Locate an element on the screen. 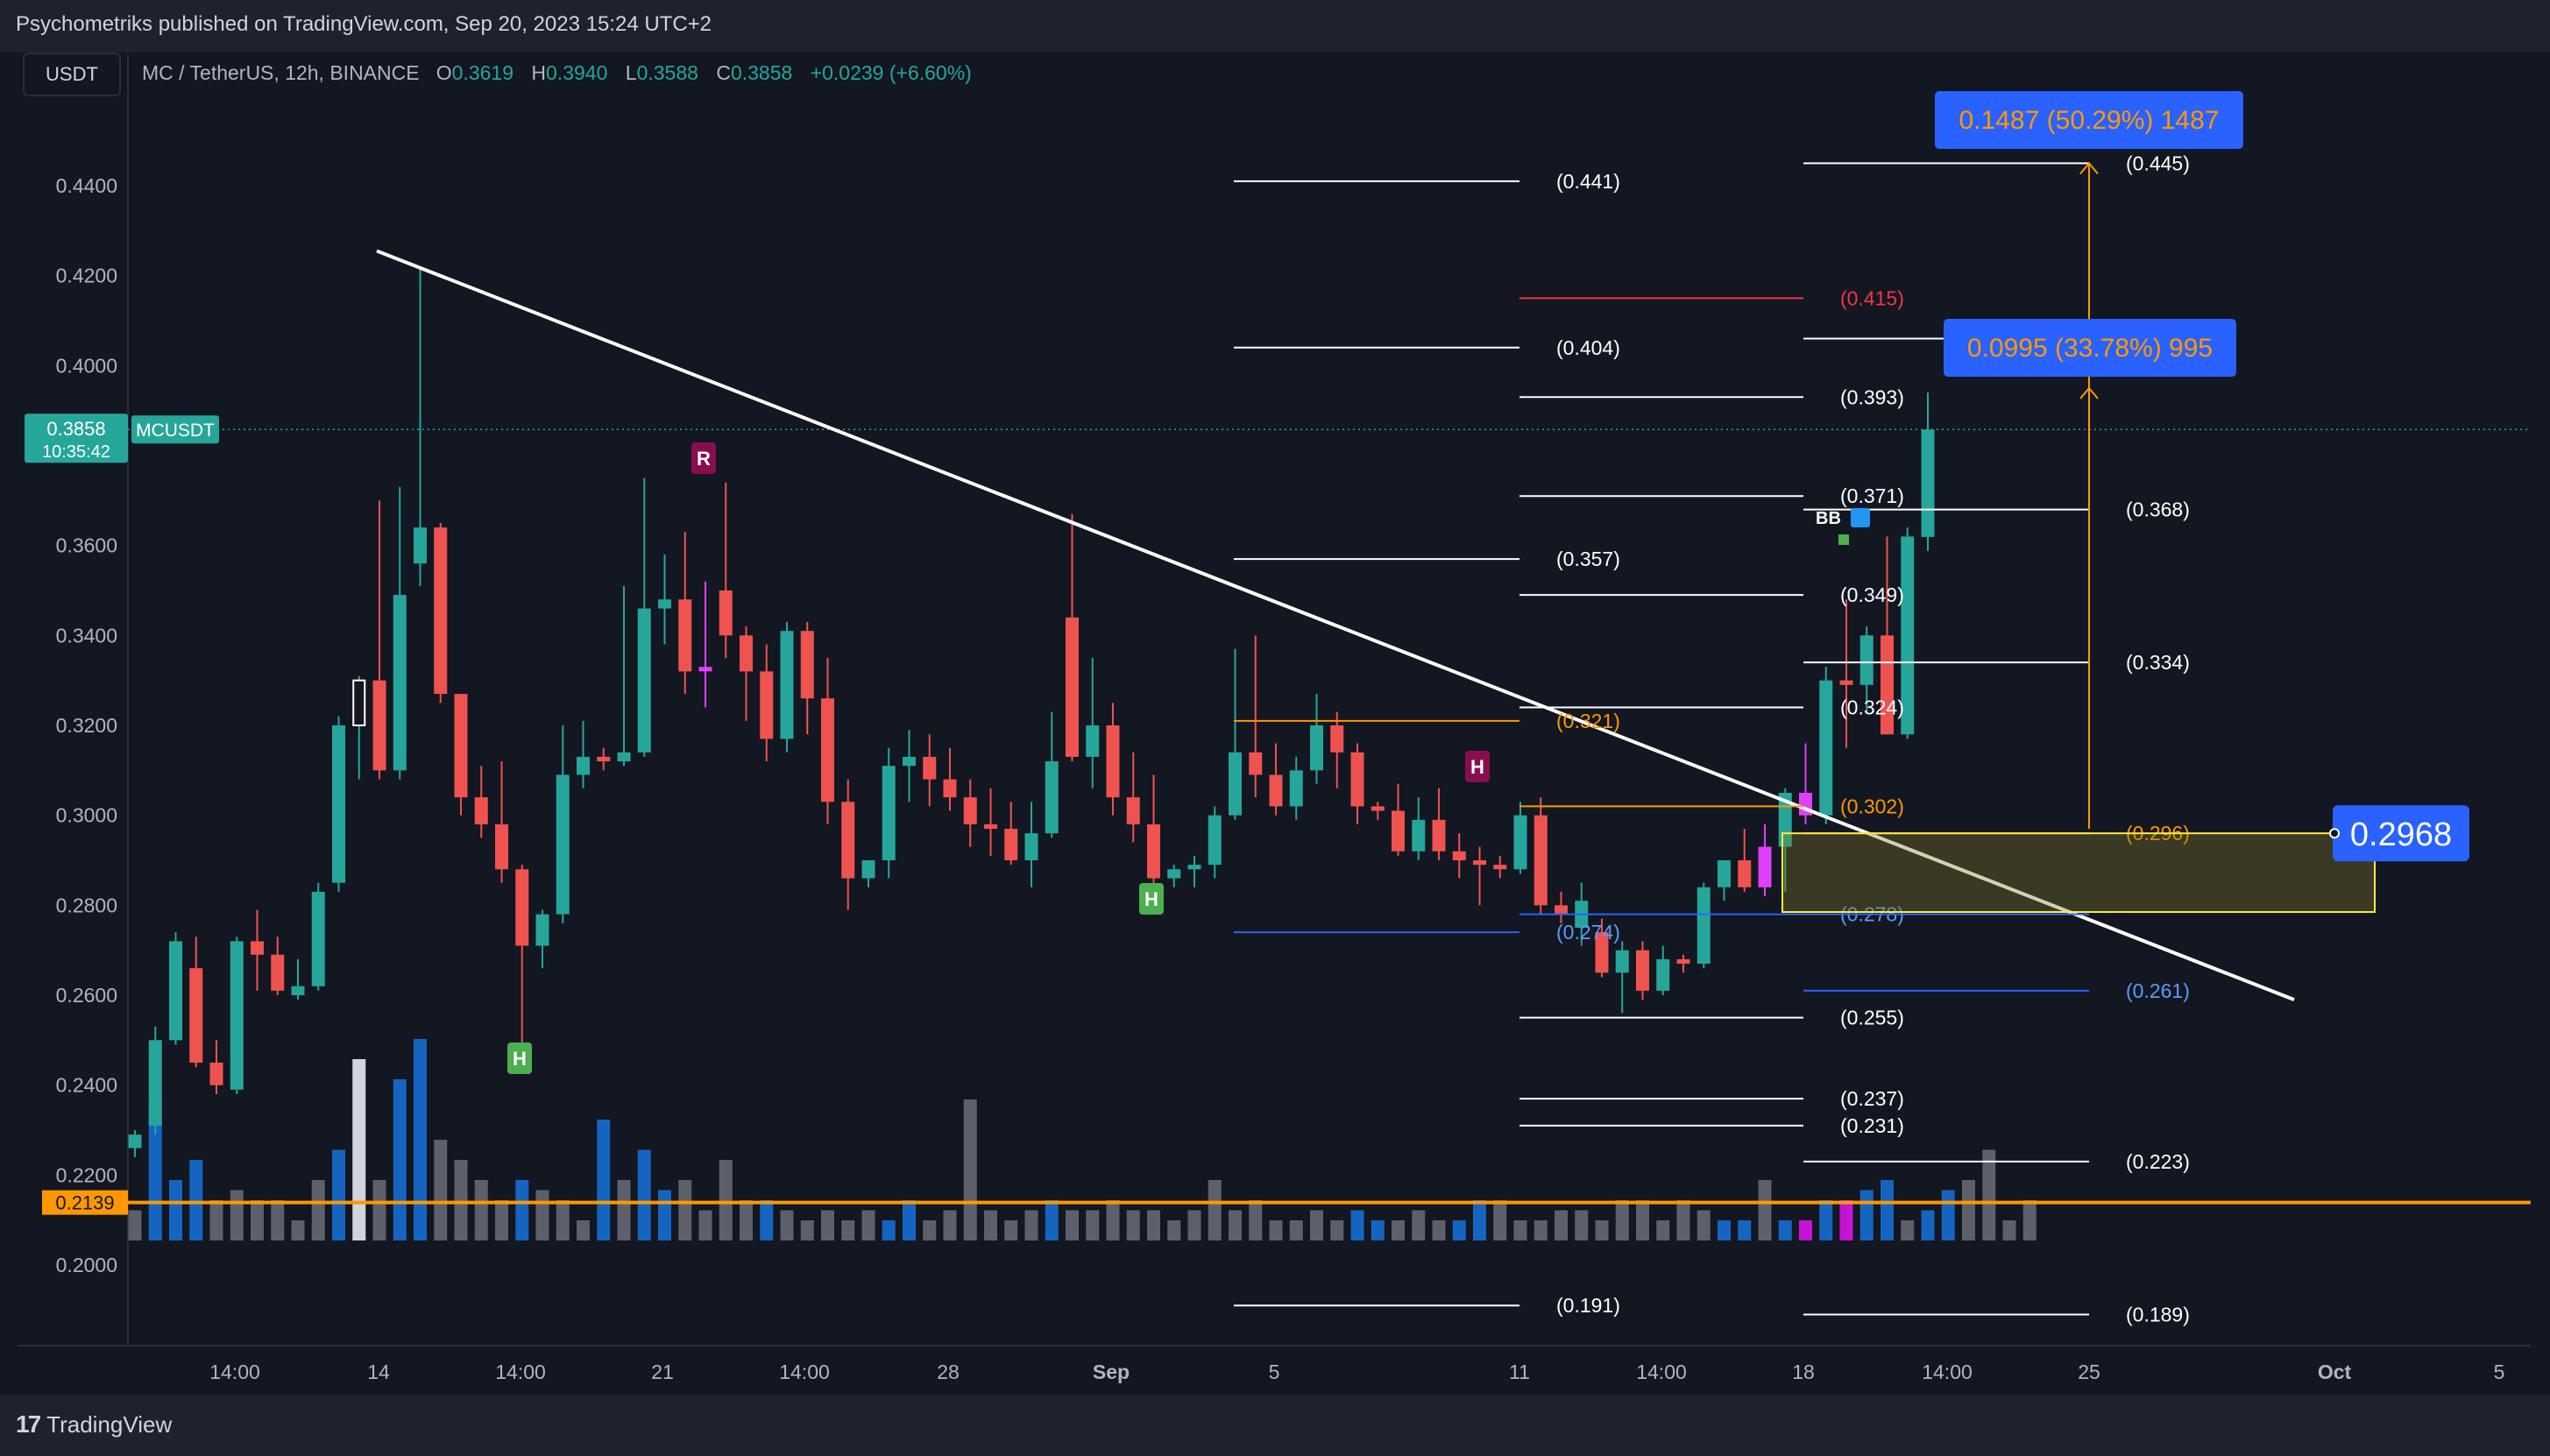 The height and width of the screenshot is (1456, 2550). x-tick-label: 11 is located at coordinates (1519, 1372).